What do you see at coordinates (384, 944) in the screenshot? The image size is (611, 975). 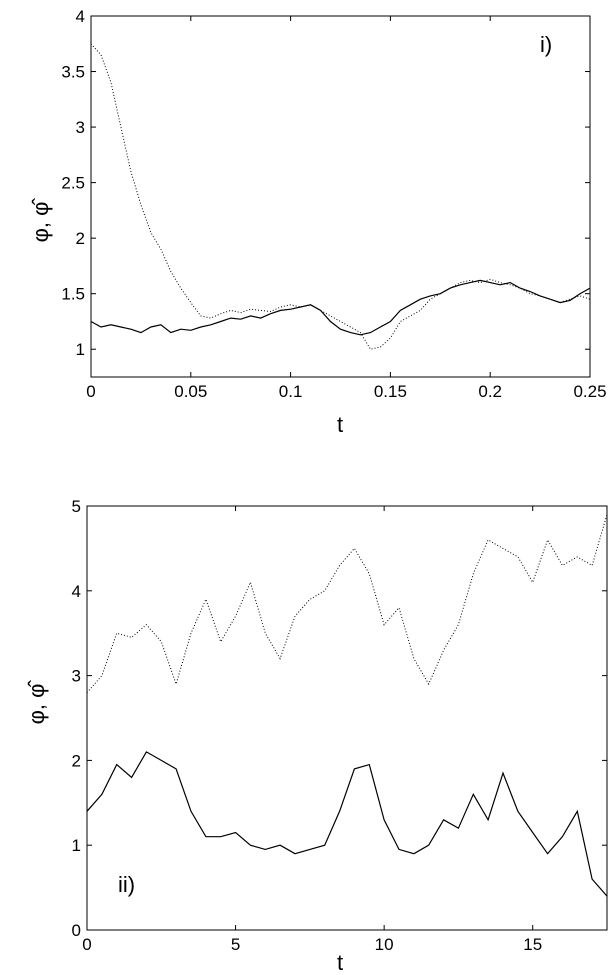 I see `x-tick-label: 10` at bounding box center [384, 944].